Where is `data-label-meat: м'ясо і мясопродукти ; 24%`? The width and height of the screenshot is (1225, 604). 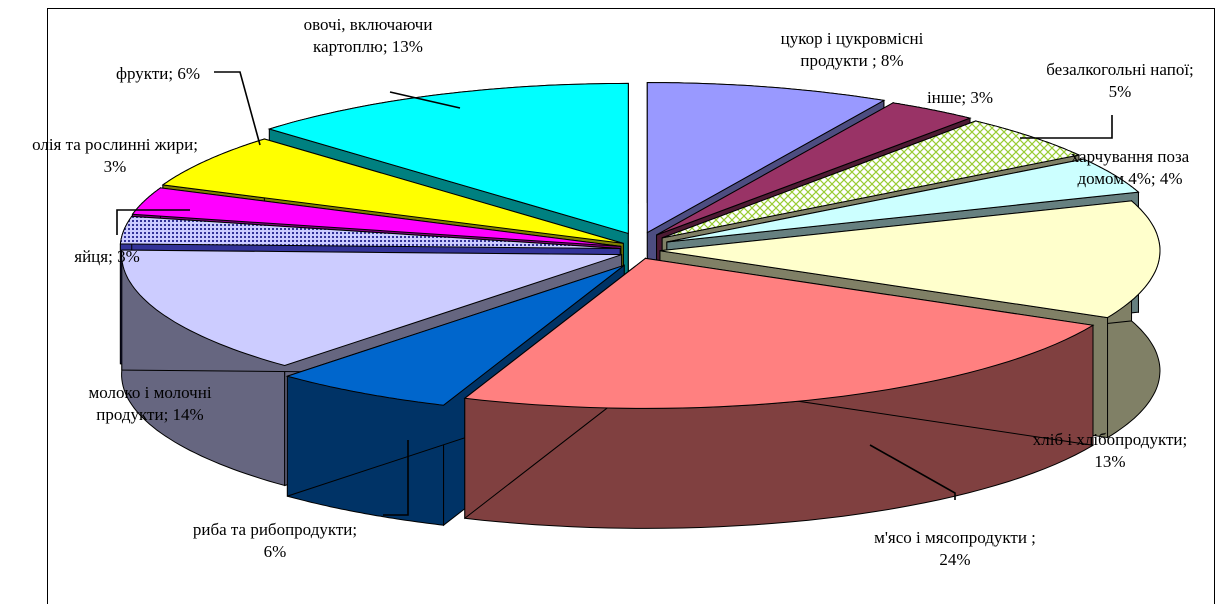
data-label-meat: м'ясо і мясопродукти ; 24% is located at coordinates (955, 548).